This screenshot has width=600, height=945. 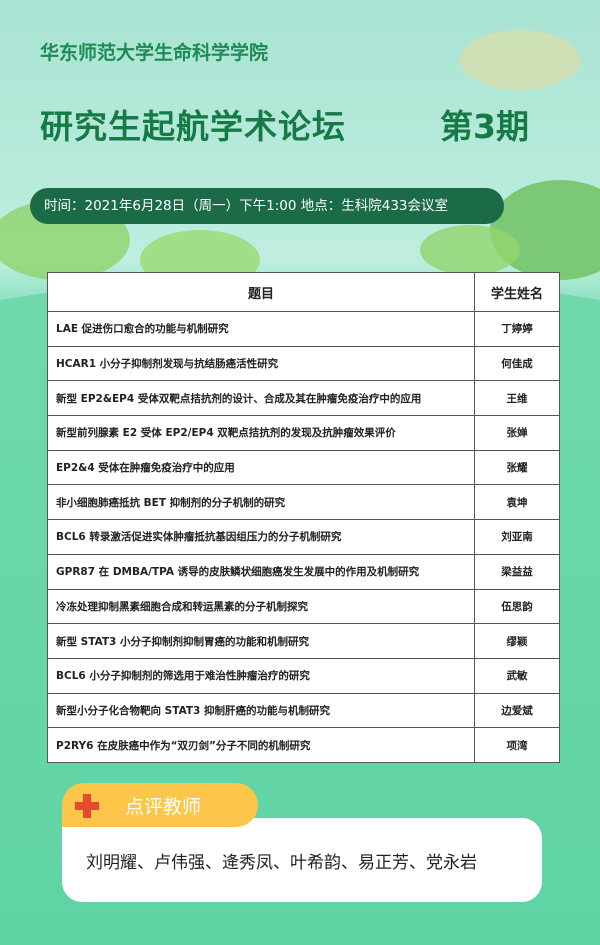 I want to click on student-name: 梁益益, so click(x=517, y=571).